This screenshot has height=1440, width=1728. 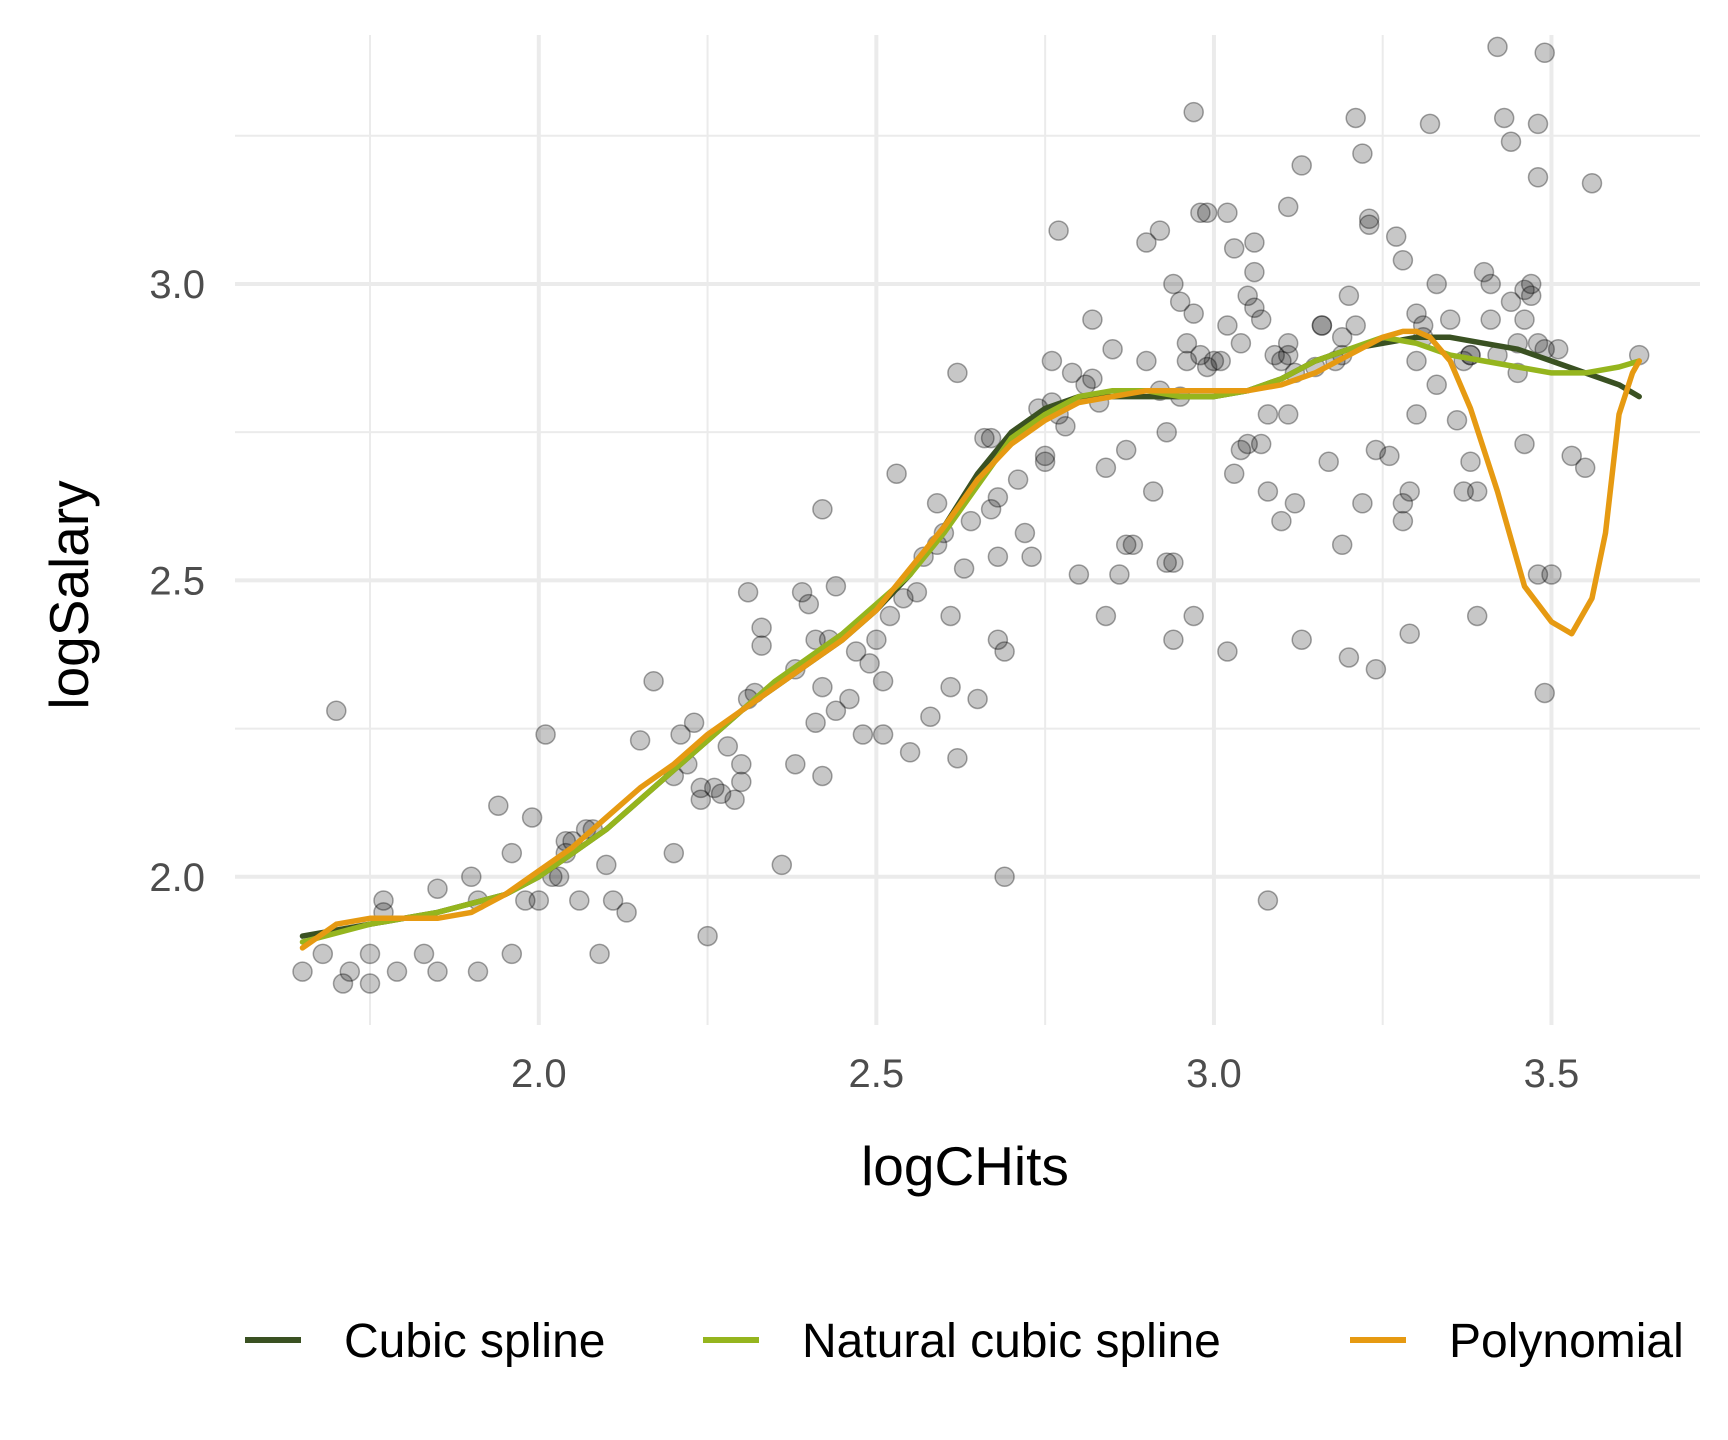 What do you see at coordinates (69, 595) in the screenshot?
I see `y-axis-title: logSalary` at bounding box center [69, 595].